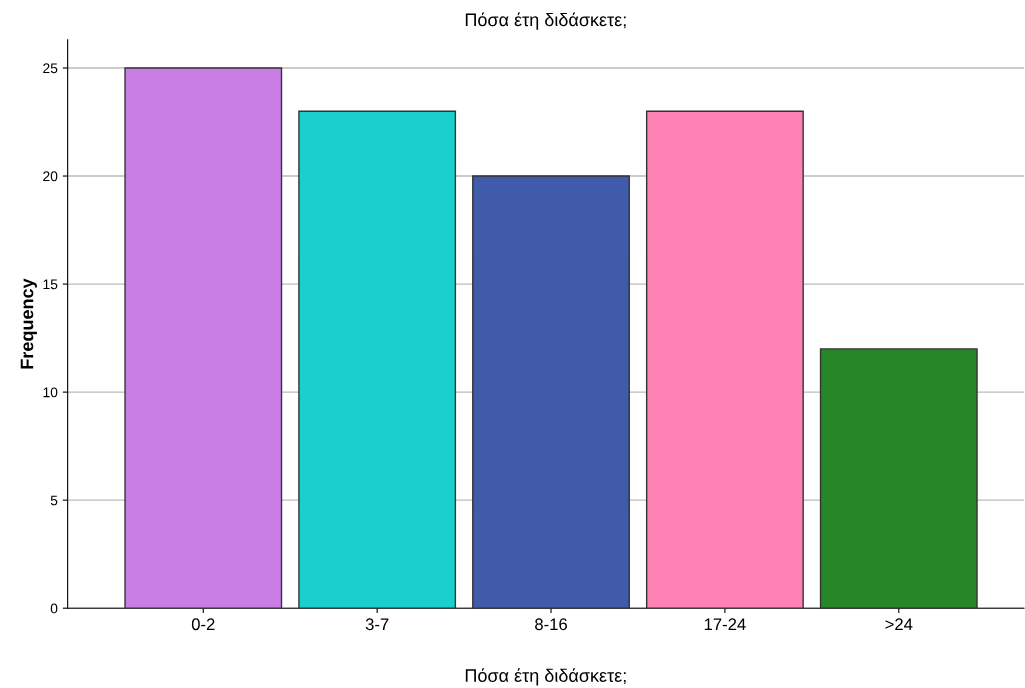  Describe the element at coordinates (50, 392) in the screenshot. I see `y-tick-label: 10` at that location.